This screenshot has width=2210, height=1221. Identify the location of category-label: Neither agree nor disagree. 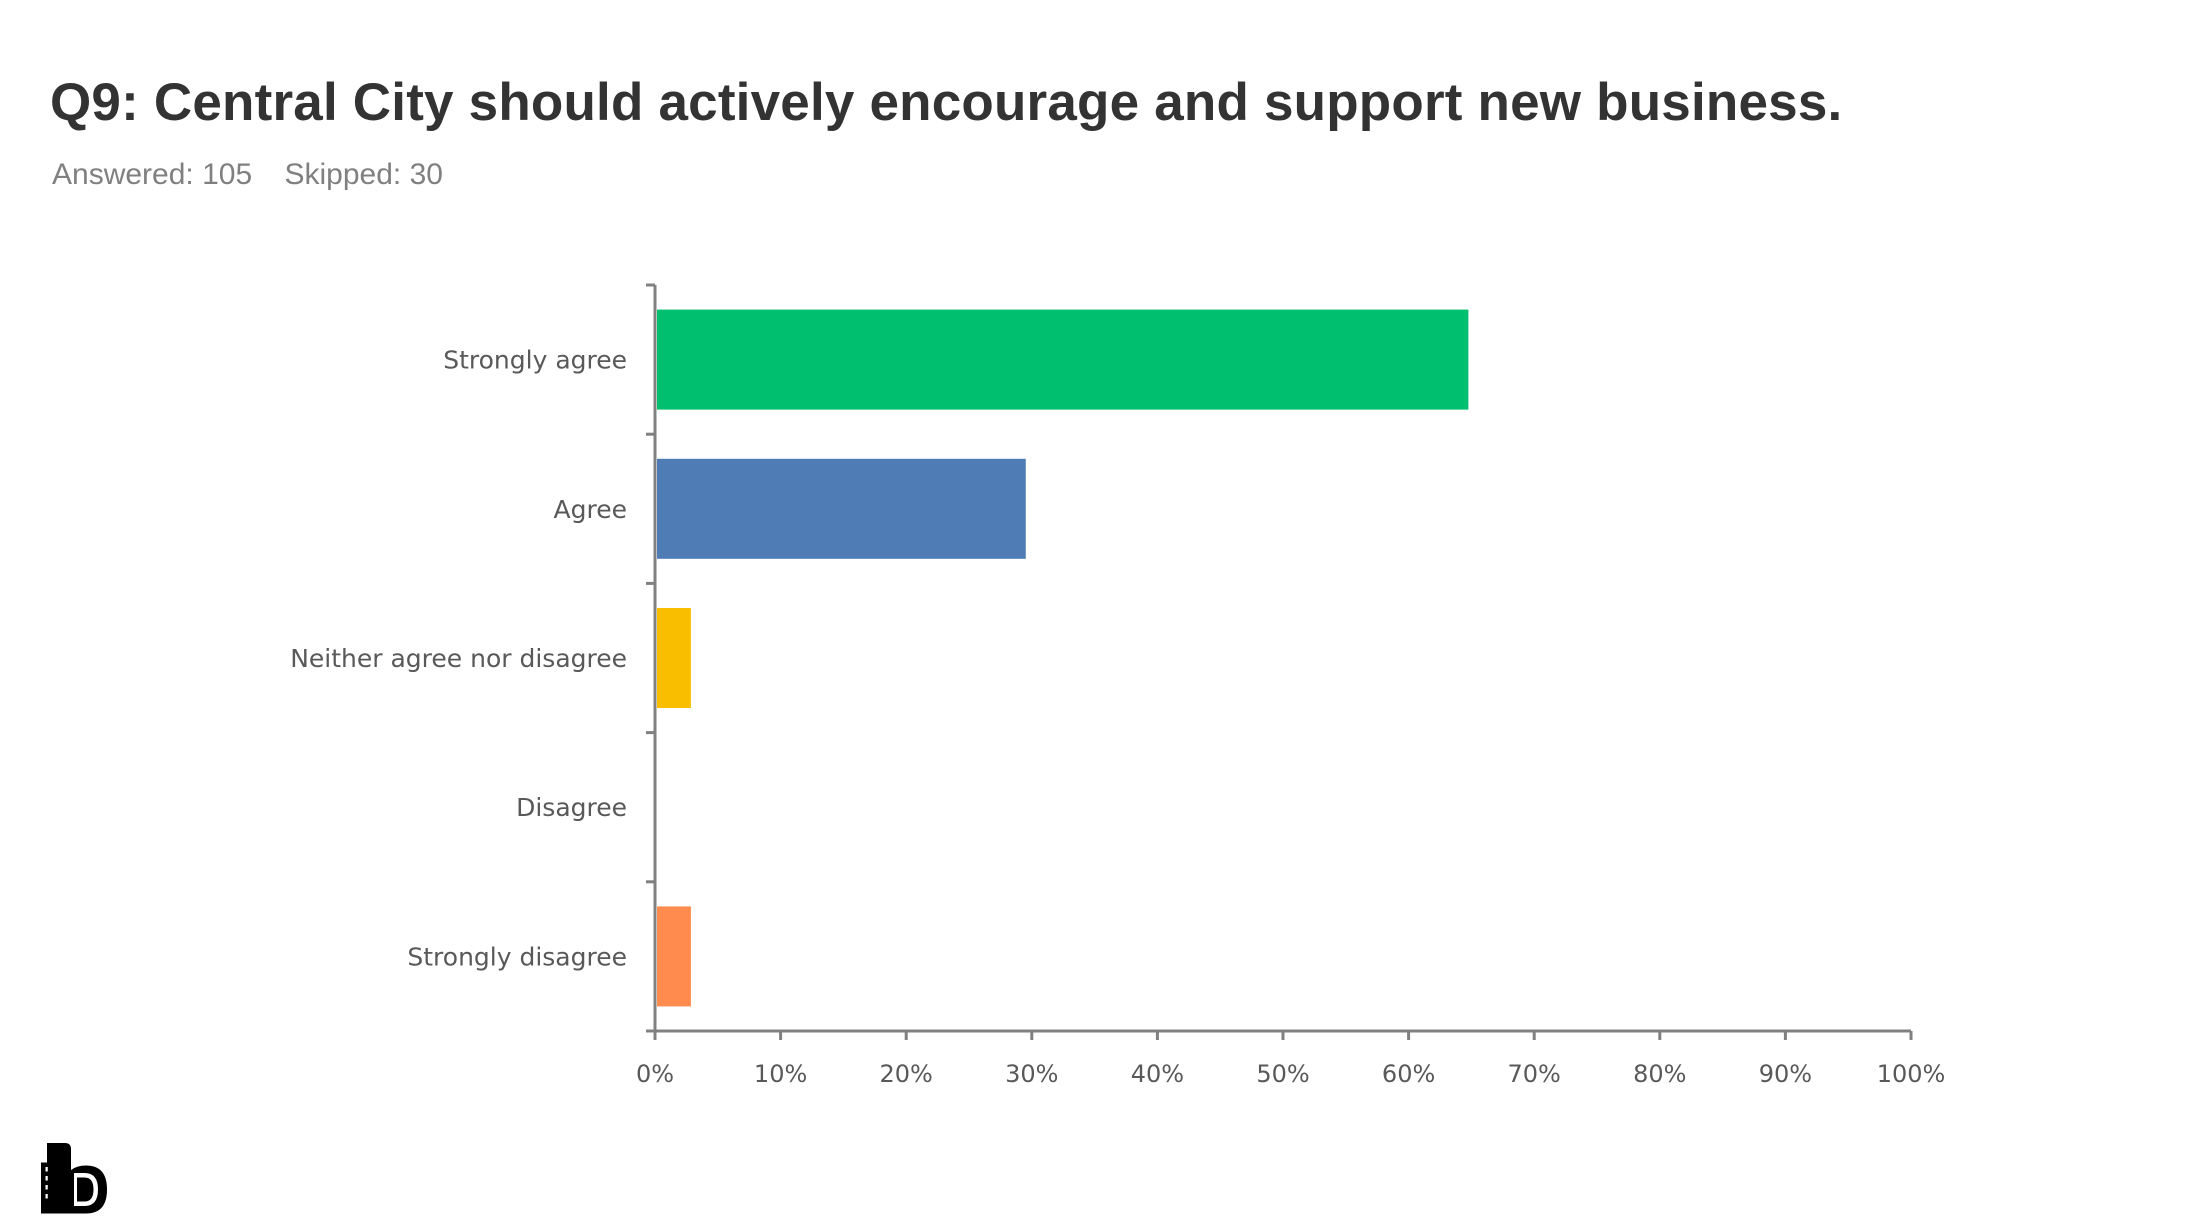
(458, 658).